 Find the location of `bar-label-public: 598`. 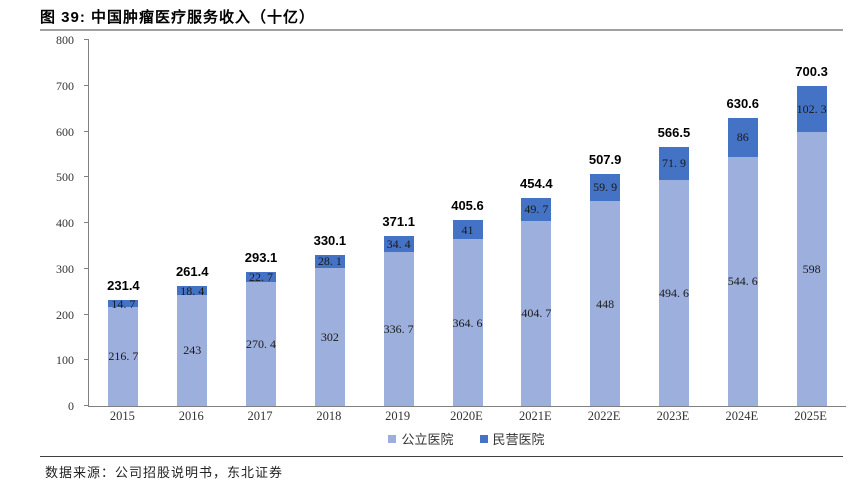

bar-label-public: 598 is located at coordinates (811, 269).